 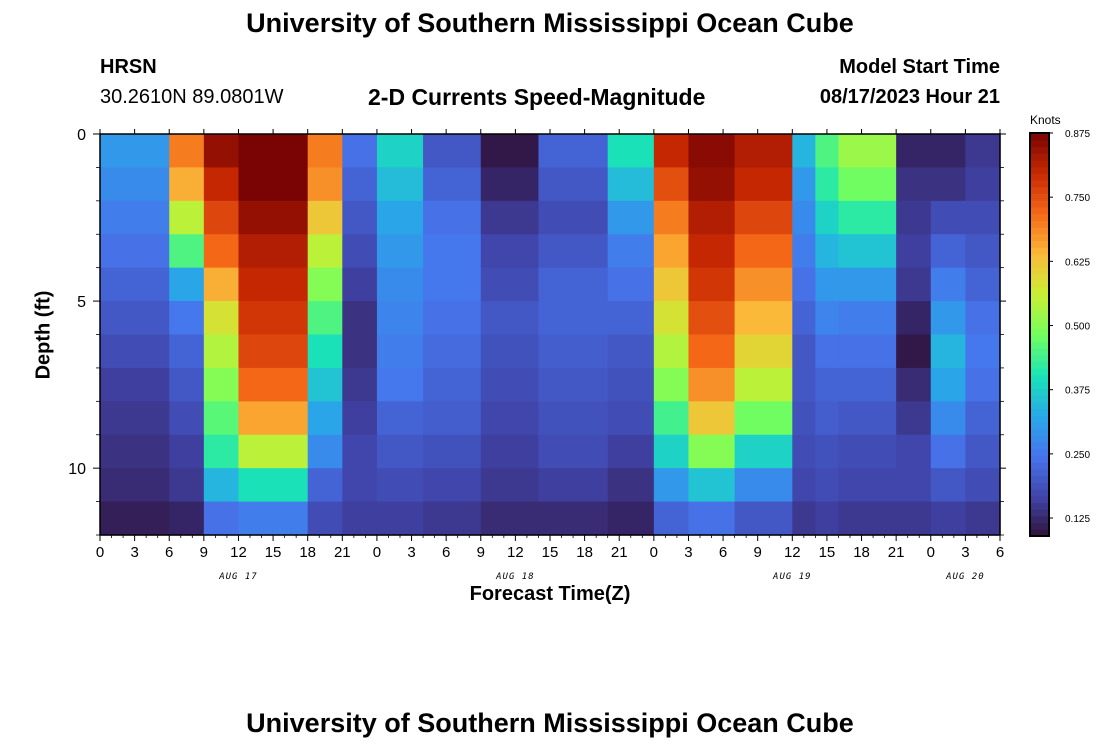 I want to click on x-tick-label: 6, so click(x=1000, y=552).